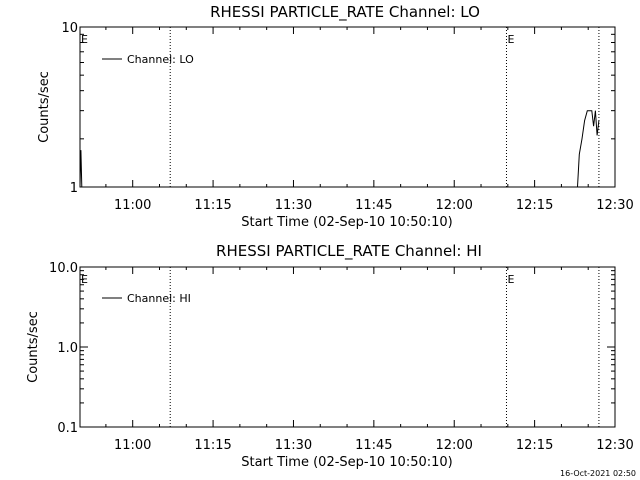 The width and height of the screenshot is (640, 480). Describe the element at coordinates (159, 298) in the screenshot. I see `legend-label-hi: Channel: HI` at that location.